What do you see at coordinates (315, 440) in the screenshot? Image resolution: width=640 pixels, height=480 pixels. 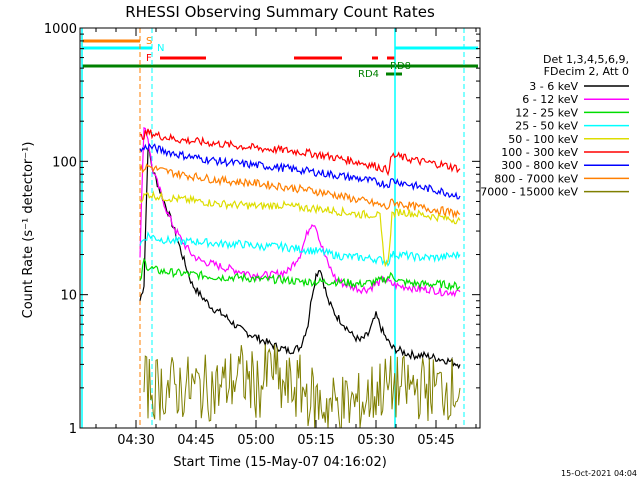 I see `x-tick-label: 05:15` at bounding box center [315, 440].